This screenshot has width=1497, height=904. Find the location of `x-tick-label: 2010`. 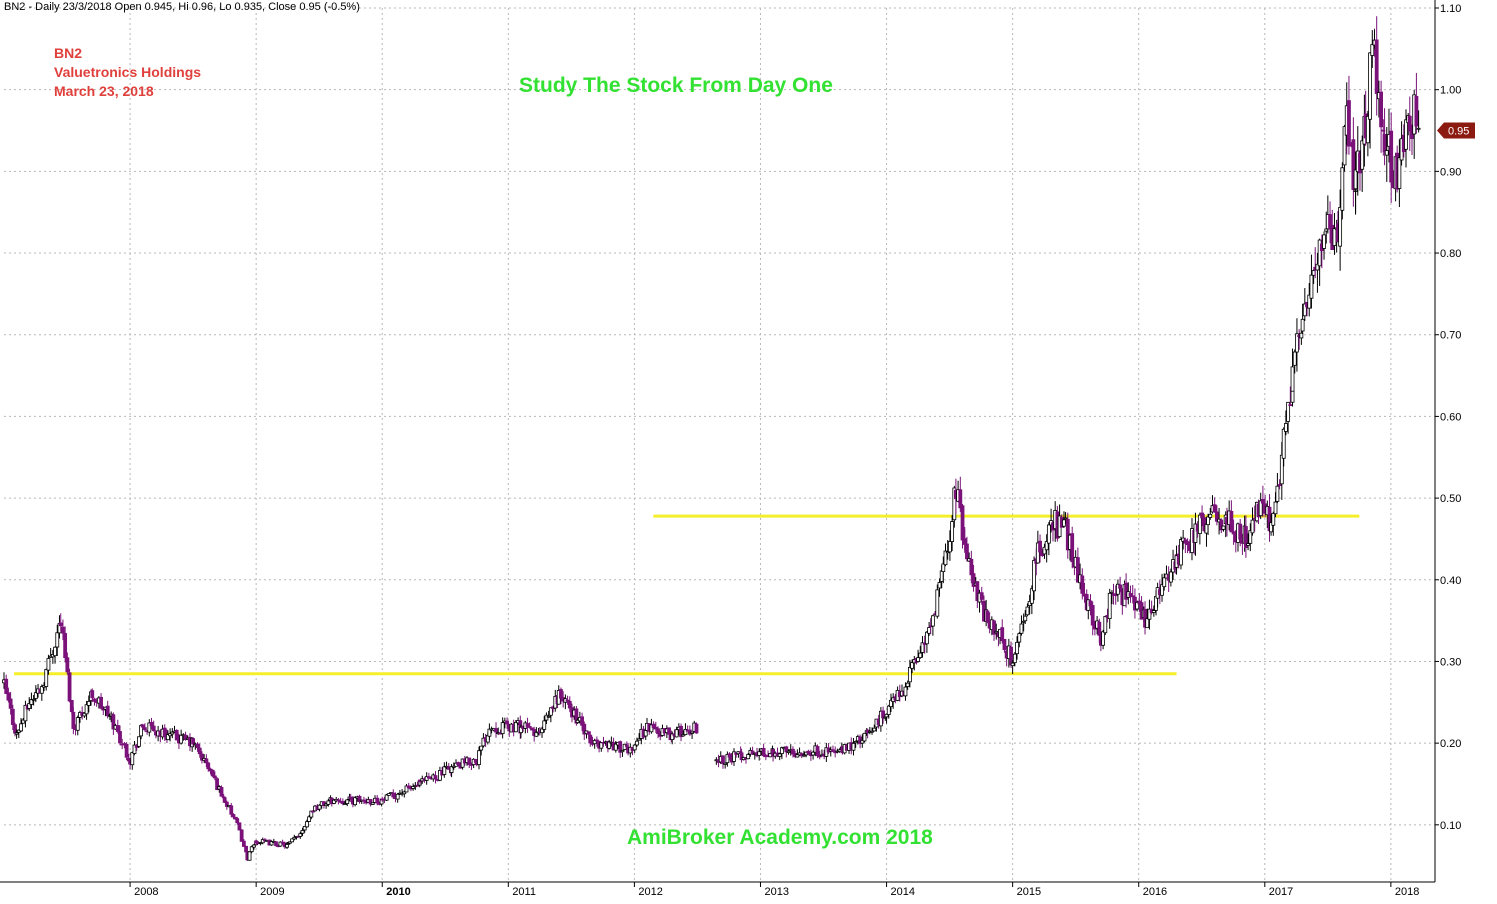

x-tick-label: 2010 is located at coordinates (398, 892).